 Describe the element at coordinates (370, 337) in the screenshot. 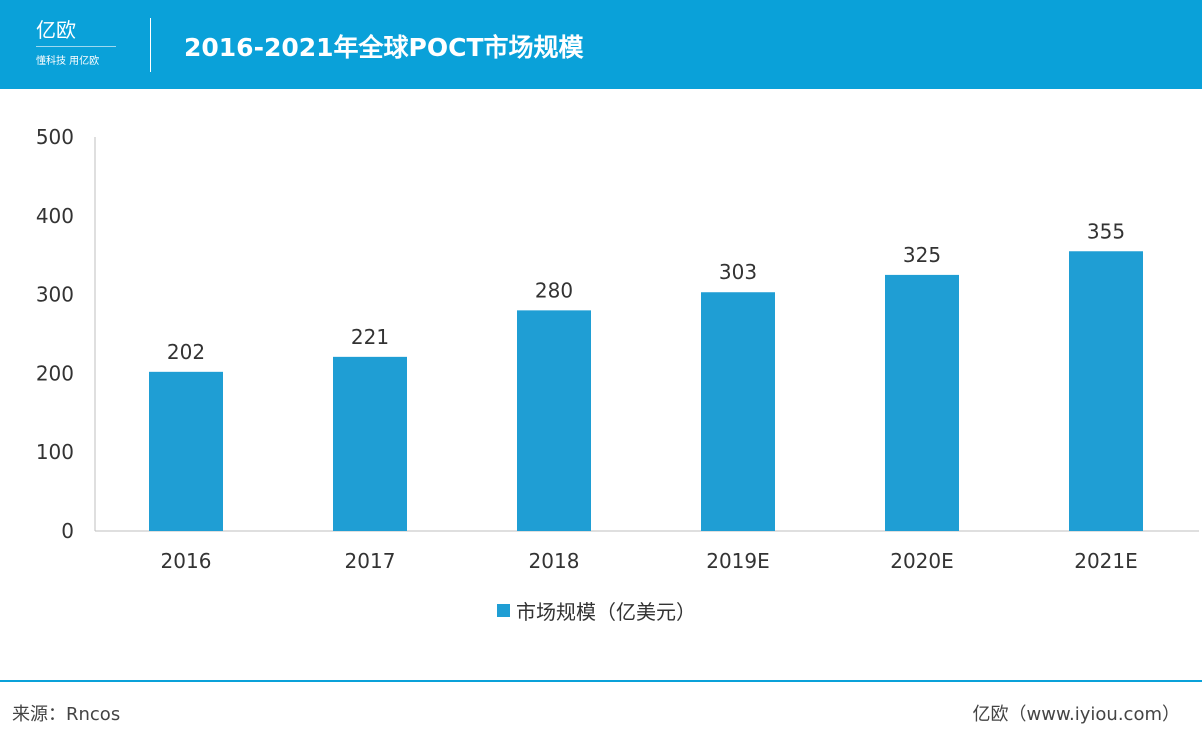

I see `data-label: 221` at that location.